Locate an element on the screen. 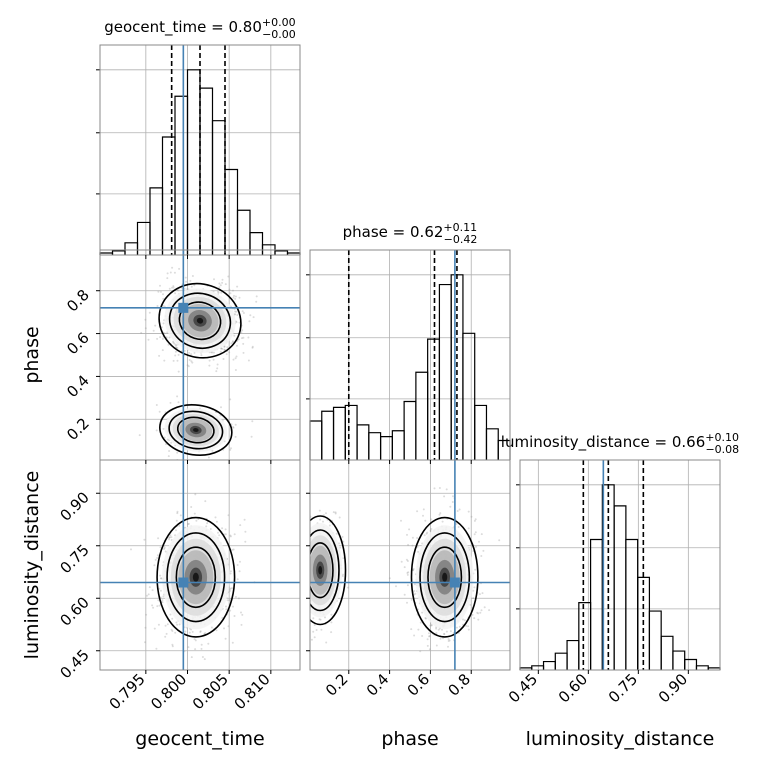 The width and height of the screenshot is (760, 760). x-axis-label-luminosity_distance: luminosity_distance is located at coordinates (620, 739).